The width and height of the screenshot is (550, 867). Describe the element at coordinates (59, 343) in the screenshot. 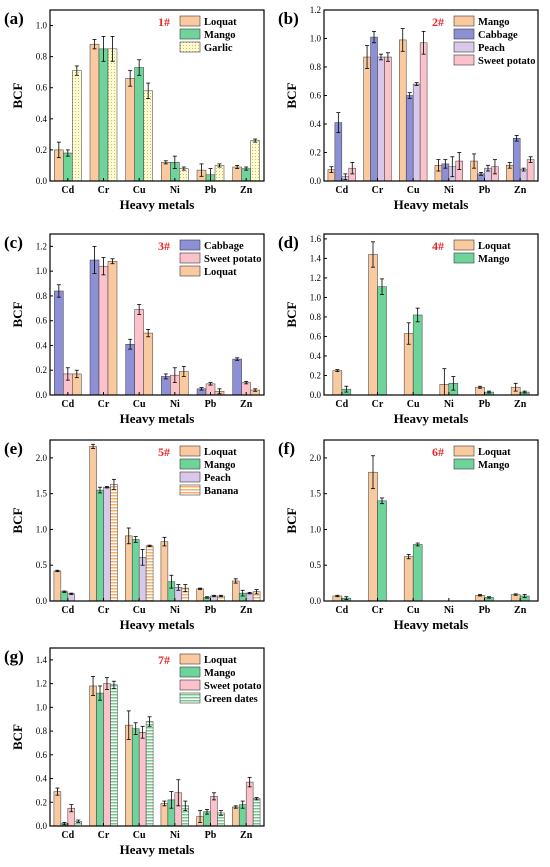

I see `bar-cabbage-cd` at that location.